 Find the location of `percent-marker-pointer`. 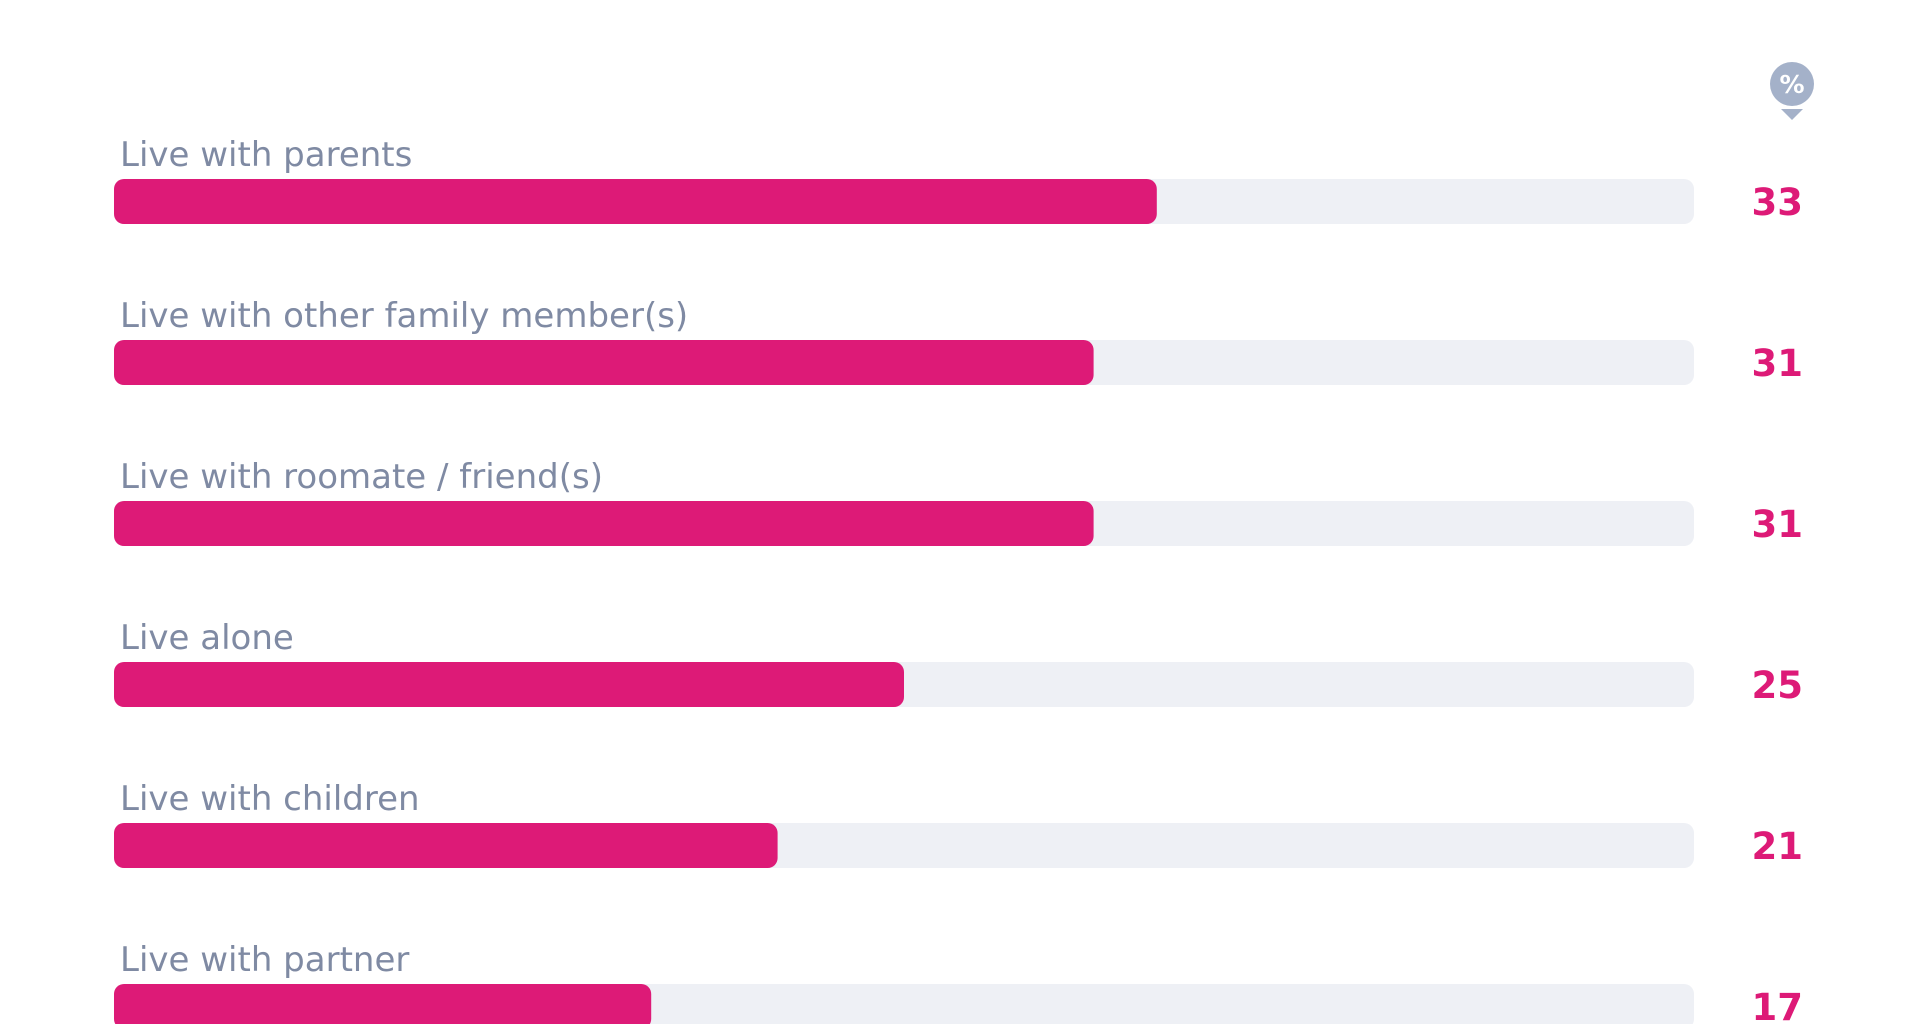

percent-marker-pointer is located at coordinates (1792, 114).